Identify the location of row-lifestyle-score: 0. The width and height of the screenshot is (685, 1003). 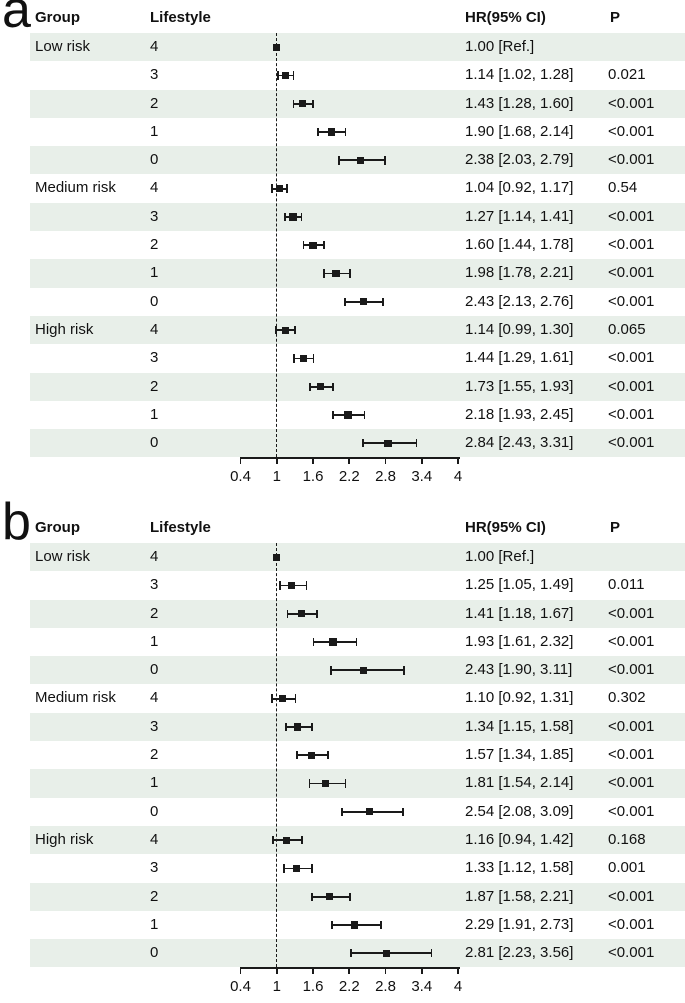
(154, 670).